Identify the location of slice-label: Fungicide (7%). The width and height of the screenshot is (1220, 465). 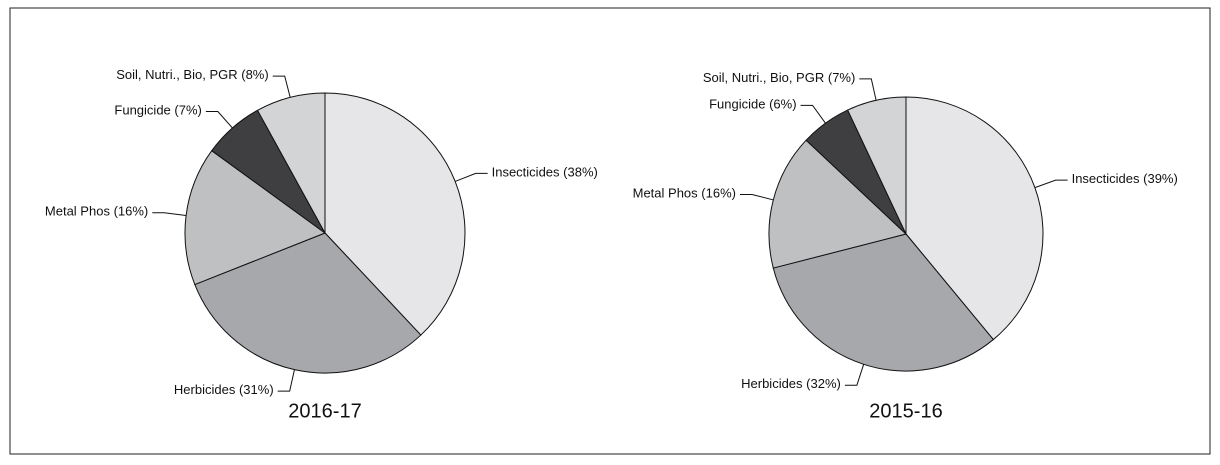
(157, 110).